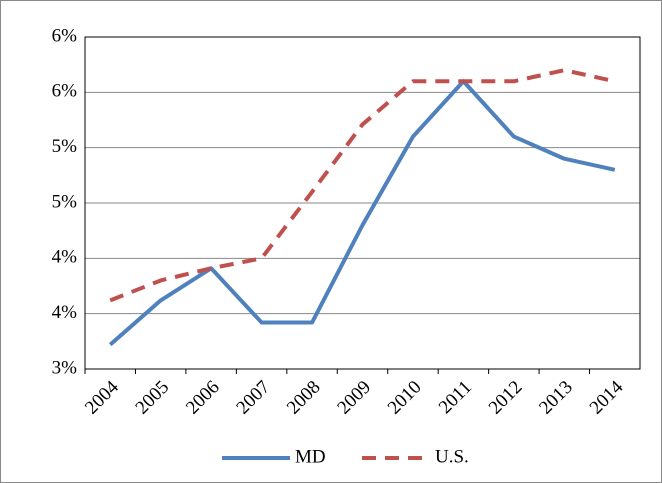  Describe the element at coordinates (452, 456) in the screenshot. I see `legend-label: U.S.` at that location.